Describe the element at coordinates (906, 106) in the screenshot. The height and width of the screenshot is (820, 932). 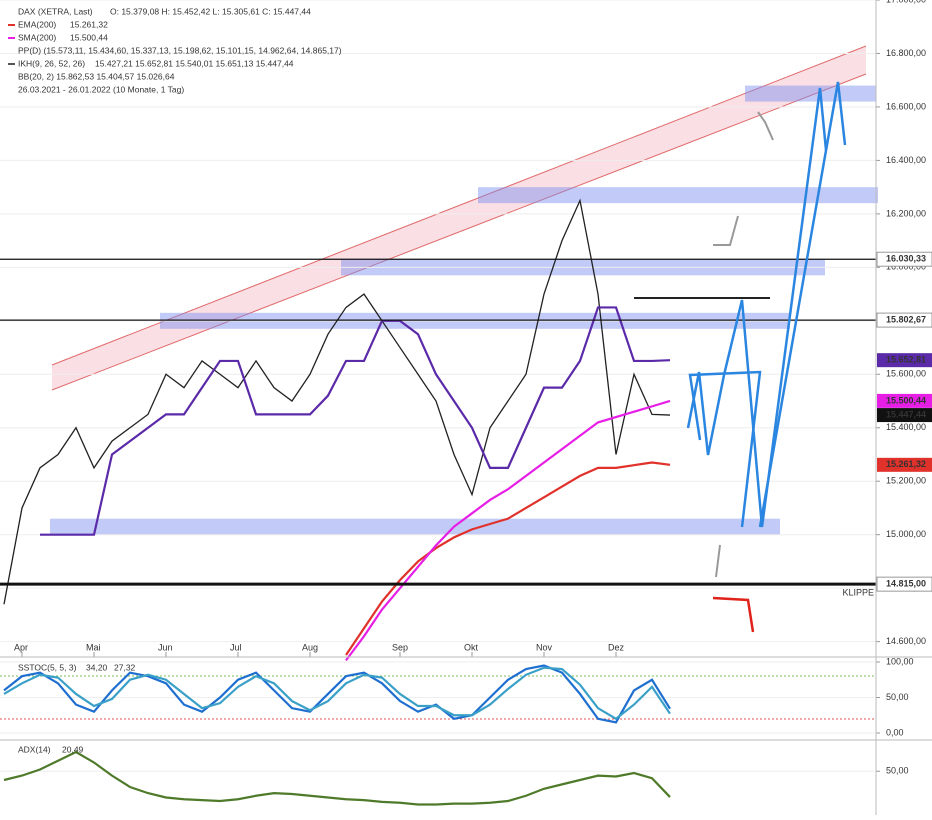
I see `y-tick-label: 16.600,00` at that location.